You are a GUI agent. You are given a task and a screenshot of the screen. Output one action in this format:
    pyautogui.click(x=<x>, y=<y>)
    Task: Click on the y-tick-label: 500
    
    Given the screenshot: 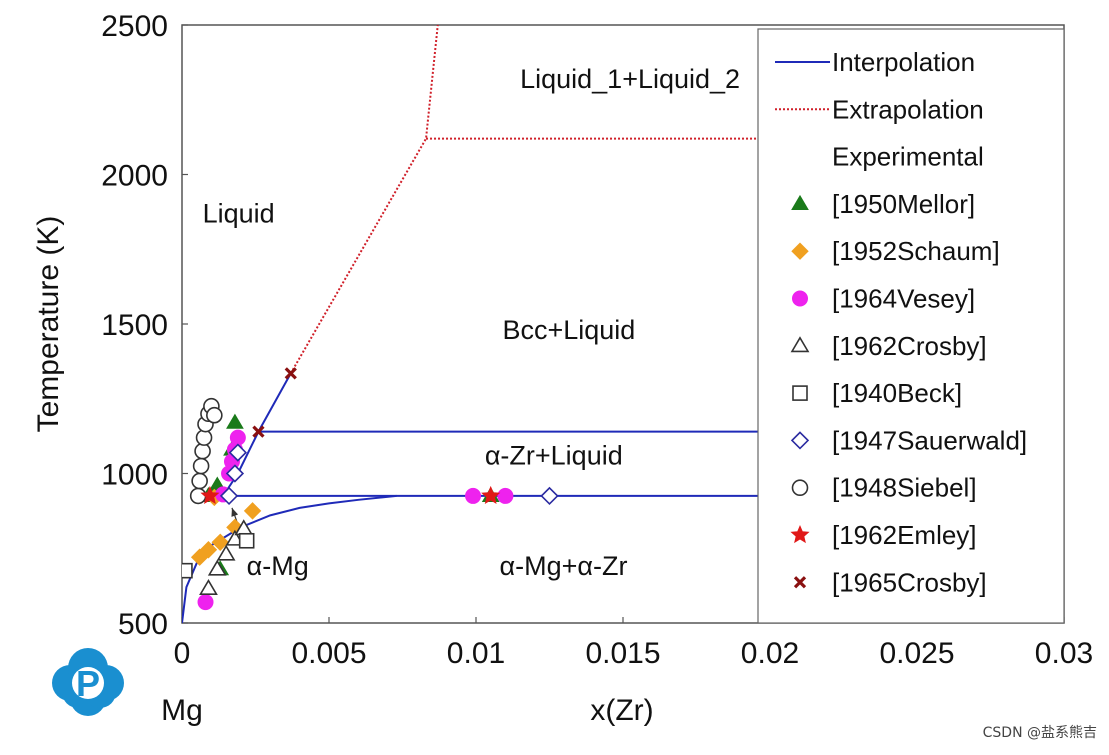 What is the action you would take?
    pyautogui.click(x=143, y=624)
    